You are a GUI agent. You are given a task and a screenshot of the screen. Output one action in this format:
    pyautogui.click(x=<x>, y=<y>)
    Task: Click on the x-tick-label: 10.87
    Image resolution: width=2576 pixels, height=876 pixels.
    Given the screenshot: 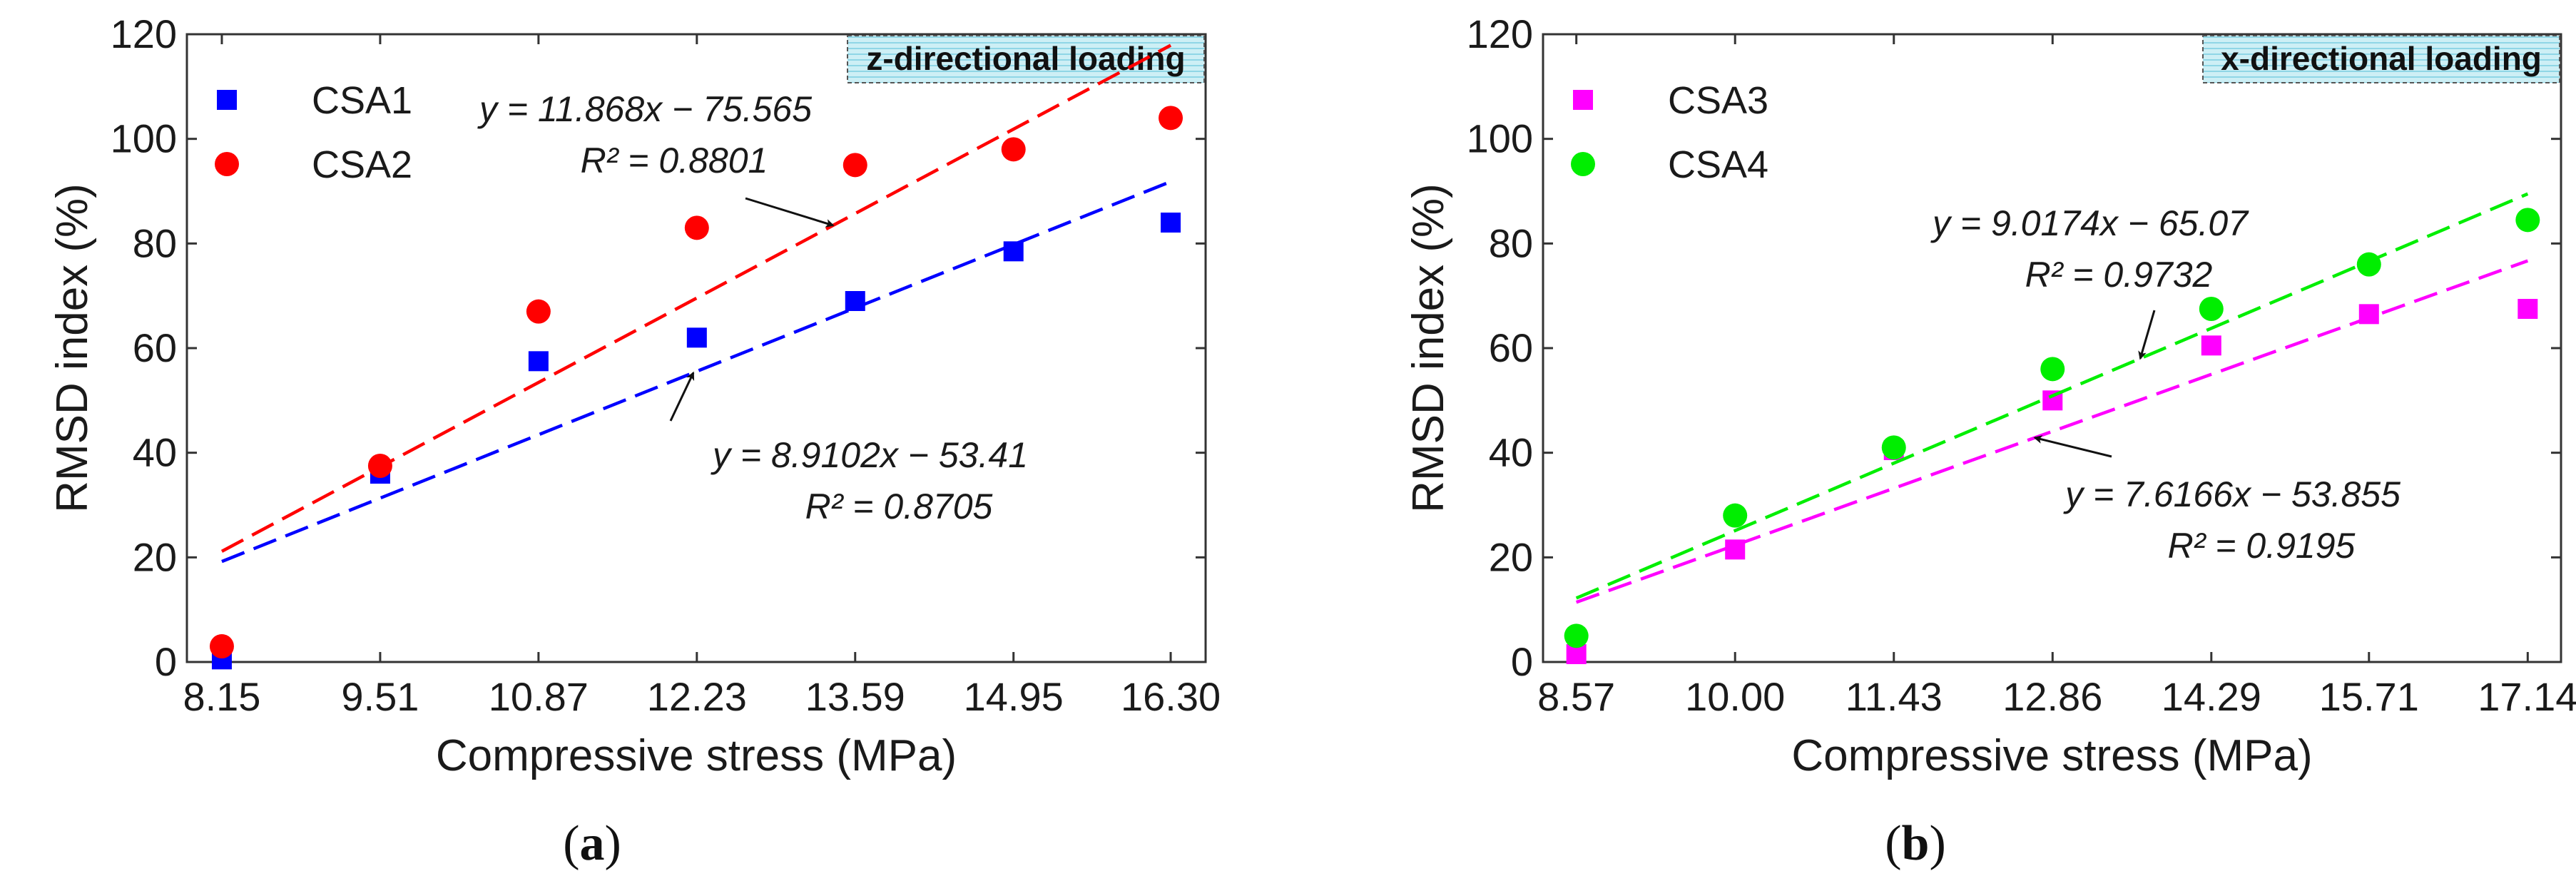 What is the action you would take?
    pyautogui.click(x=539, y=696)
    